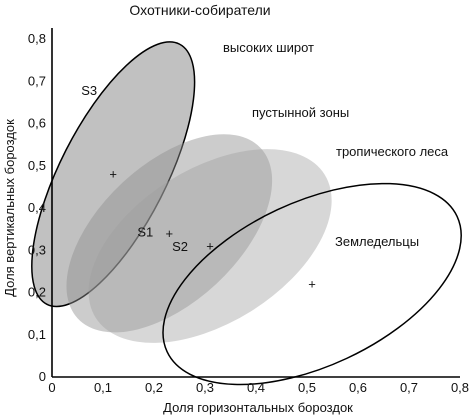 The width and height of the screenshot is (473, 416). Describe the element at coordinates (37, 38) in the screenshot. I see `y-tick-label: 0,8` at that location.